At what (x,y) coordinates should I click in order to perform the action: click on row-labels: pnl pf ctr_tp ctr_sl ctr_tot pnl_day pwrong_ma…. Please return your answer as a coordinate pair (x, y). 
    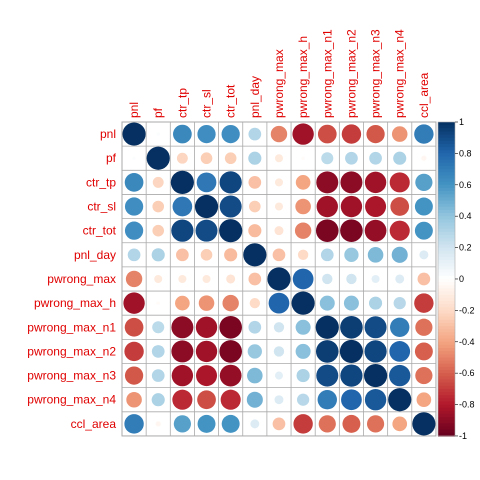
    Looking at the image, I should click on (71, 279).